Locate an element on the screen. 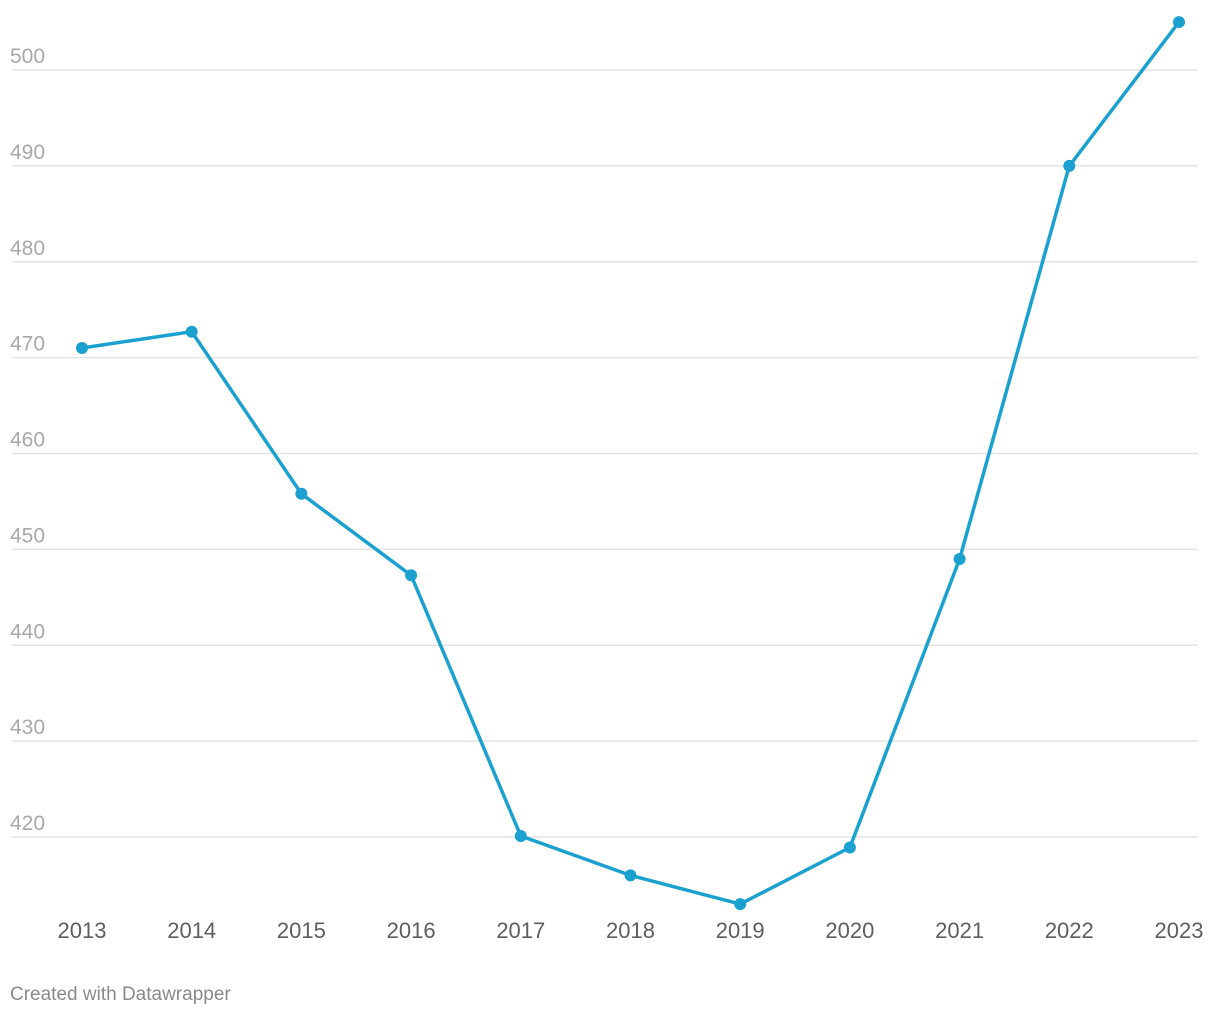 The height and width of the screenshot is (1020, 1220). y-axis-tick-labels: 420 430 440 450 460 470 480 490 500 is located at coordinates (27, 440).